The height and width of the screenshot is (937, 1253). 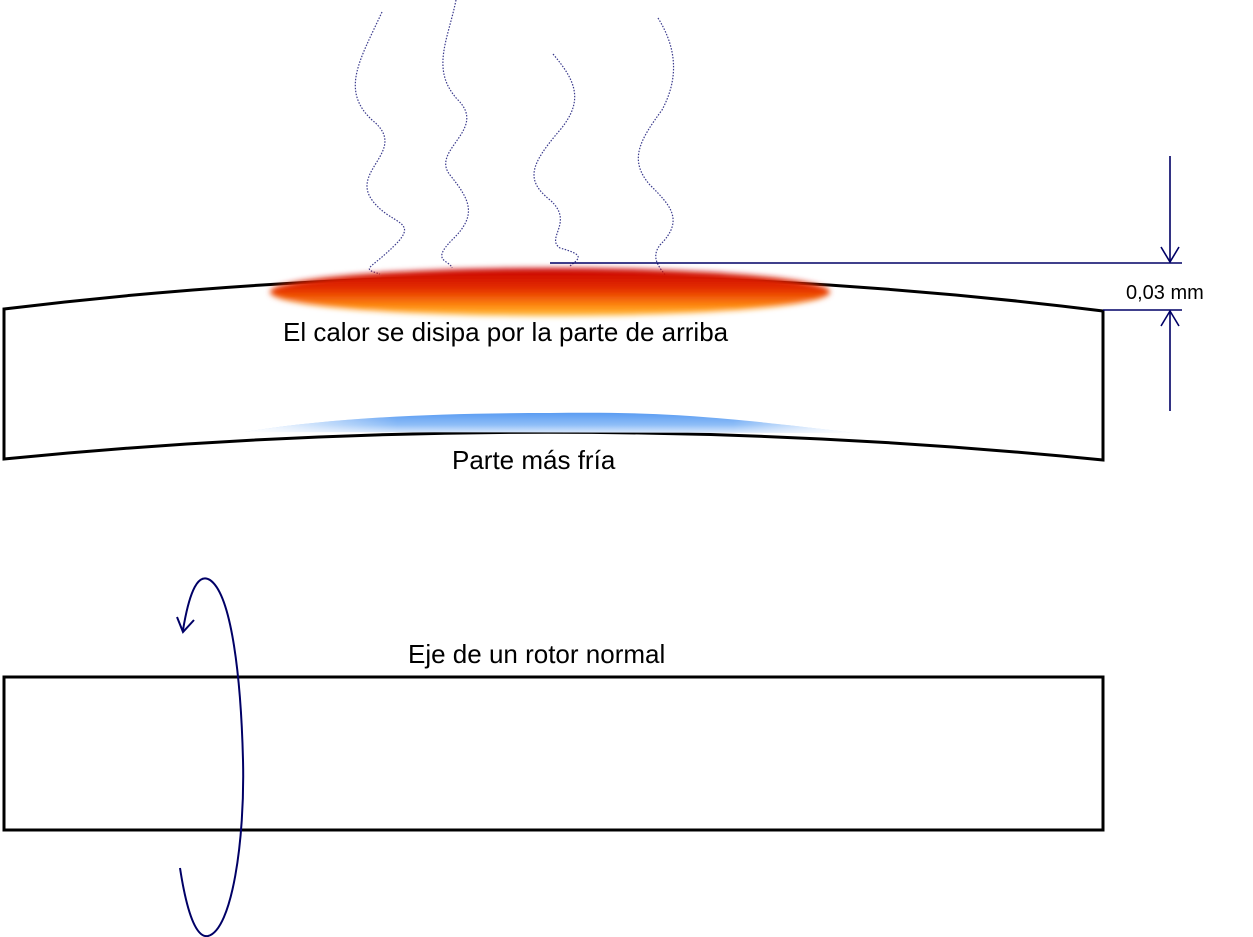 What do you see at coordinates (514, 138) in the screenshot?
I see `heat-wave-icon` at bounding box center [514, 138].